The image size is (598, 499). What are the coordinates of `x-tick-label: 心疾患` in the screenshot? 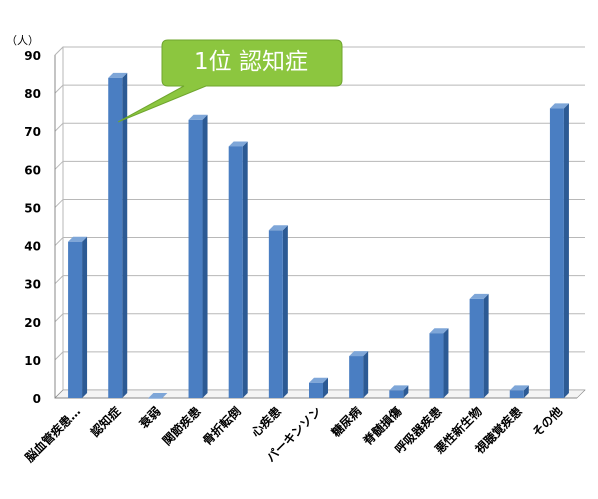 It's located at (266, 422).